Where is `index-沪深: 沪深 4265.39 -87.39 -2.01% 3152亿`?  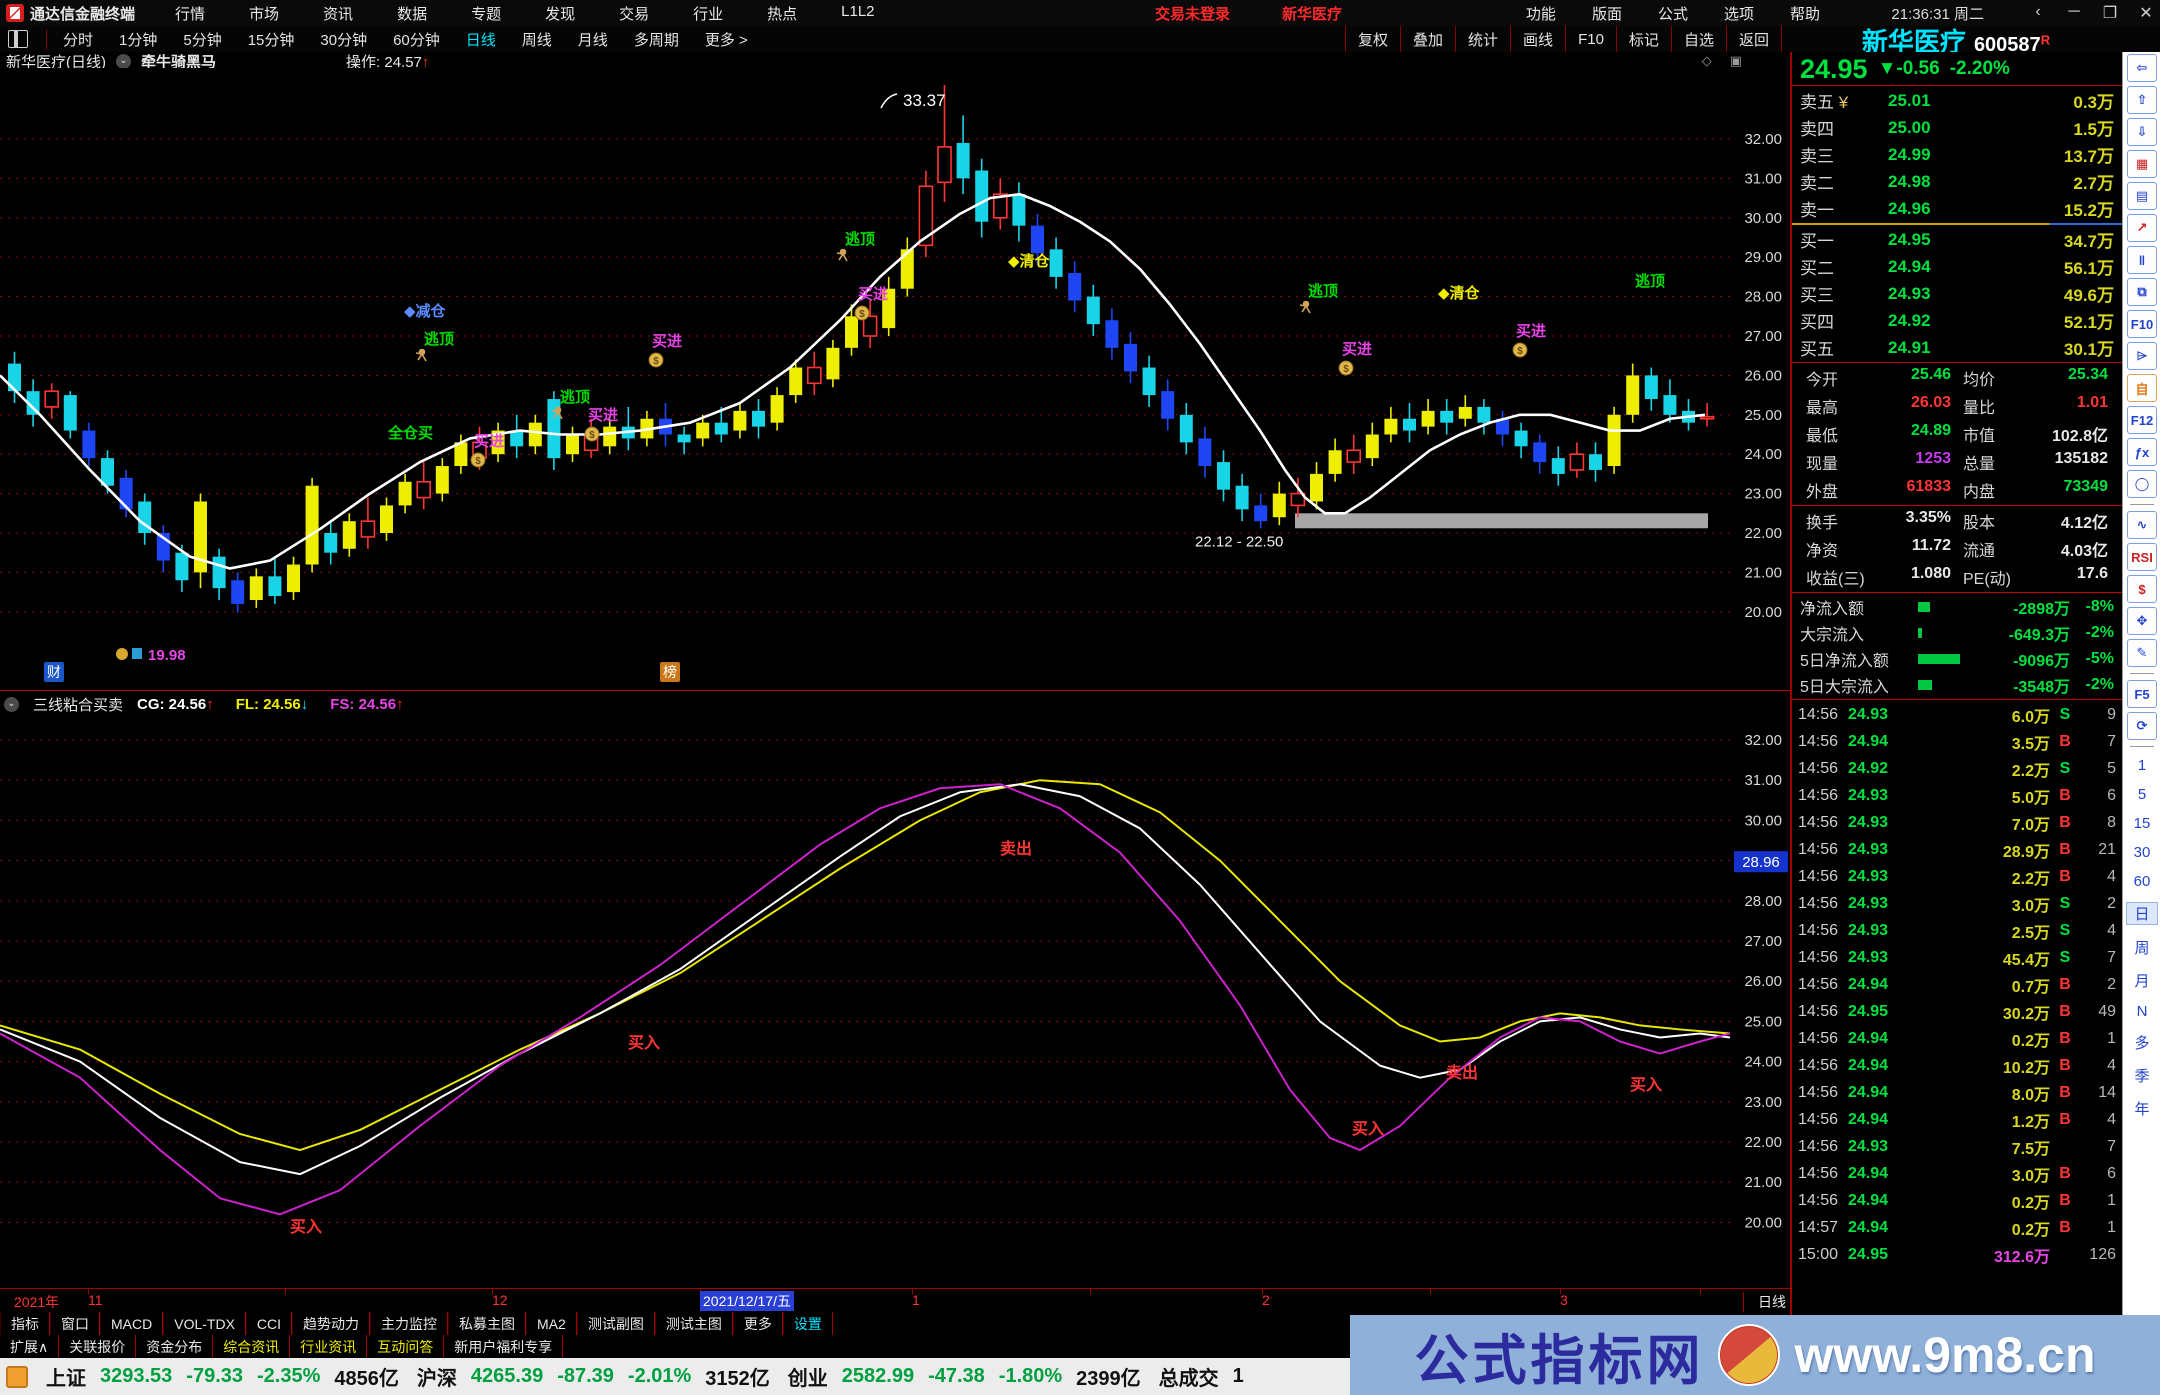
index-沪深: 沪深 4265.39 -87.39 -2.01% 3152亿 is located at coordinates (593, 1376).